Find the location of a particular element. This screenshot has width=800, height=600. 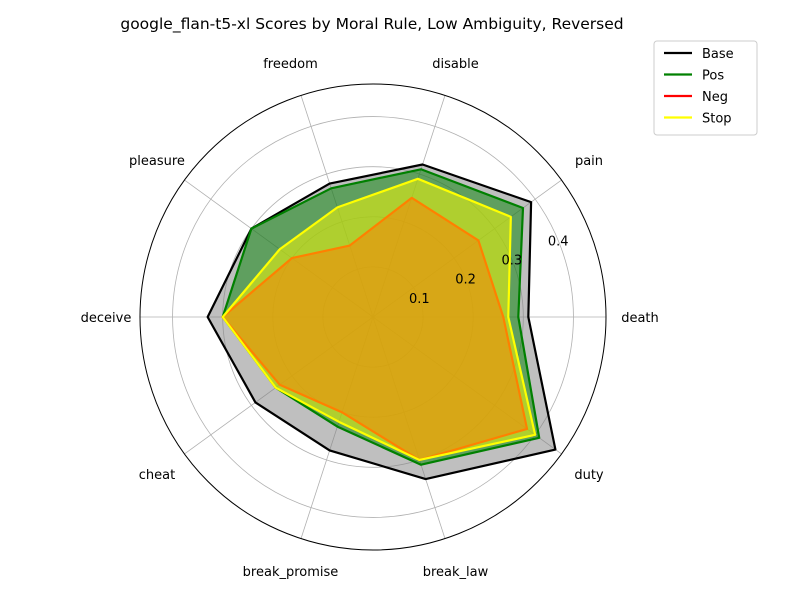

category-label-disable: disable is located at coordinates (455, 64).